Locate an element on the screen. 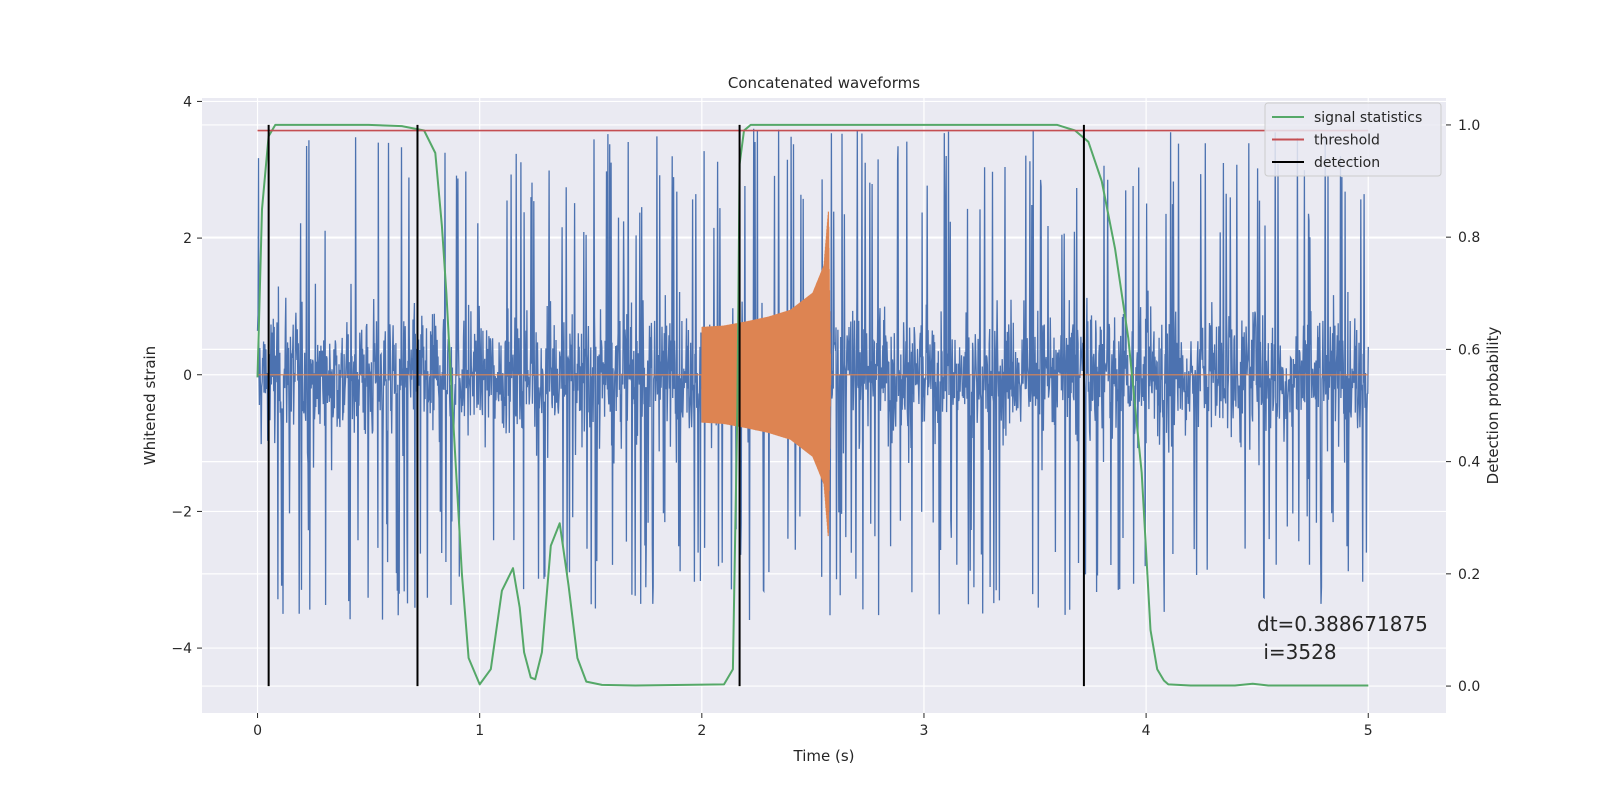 The height and width of the screenshot is (800, 1600). y-axis-label: Whitened strain is located at coordinates (150, 405).